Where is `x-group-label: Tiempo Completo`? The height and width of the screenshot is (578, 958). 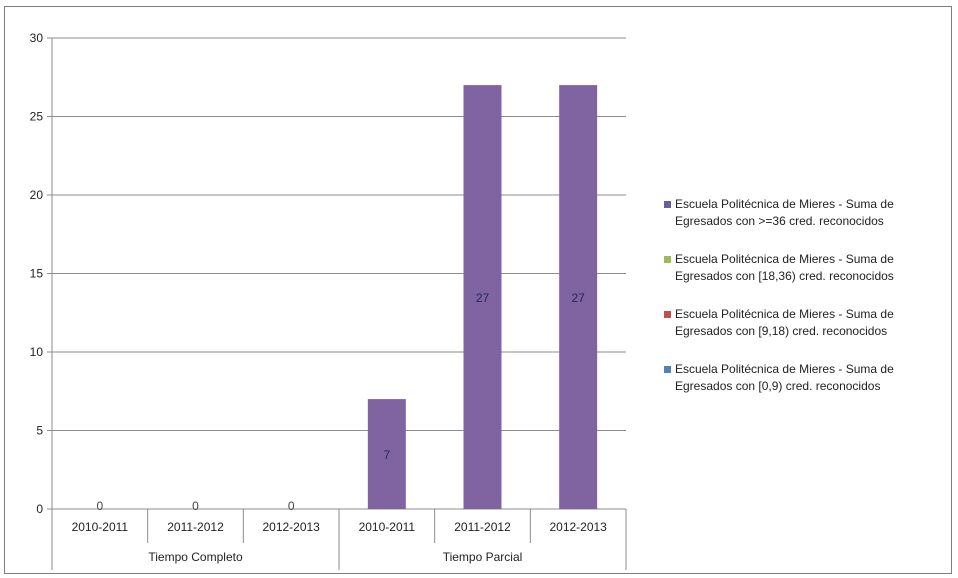 x-group-label: Tiempo Completo is located at coordinates (195, 557).